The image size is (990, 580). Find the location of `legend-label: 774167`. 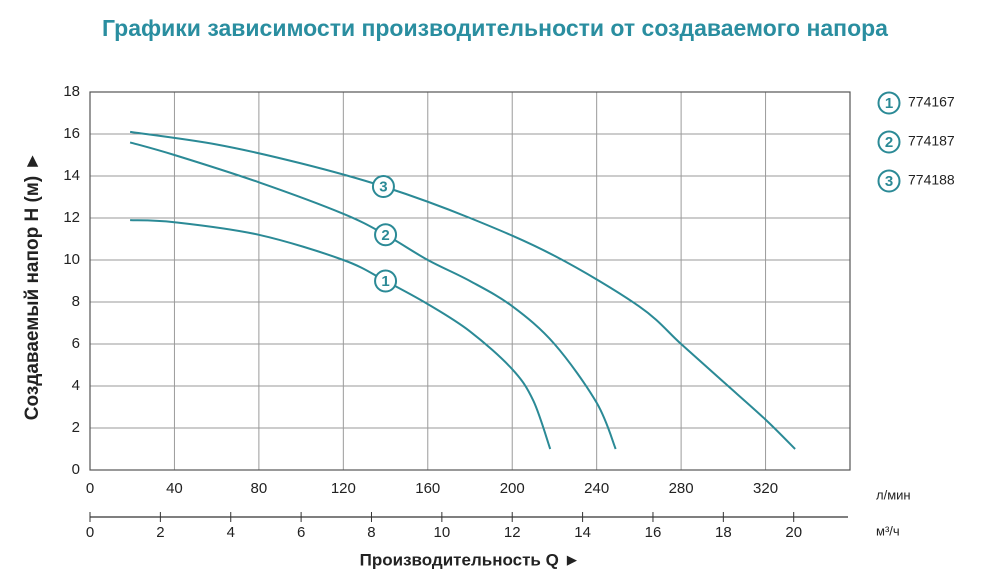

legend-label: 774167 is located at coordinates (931, 102).